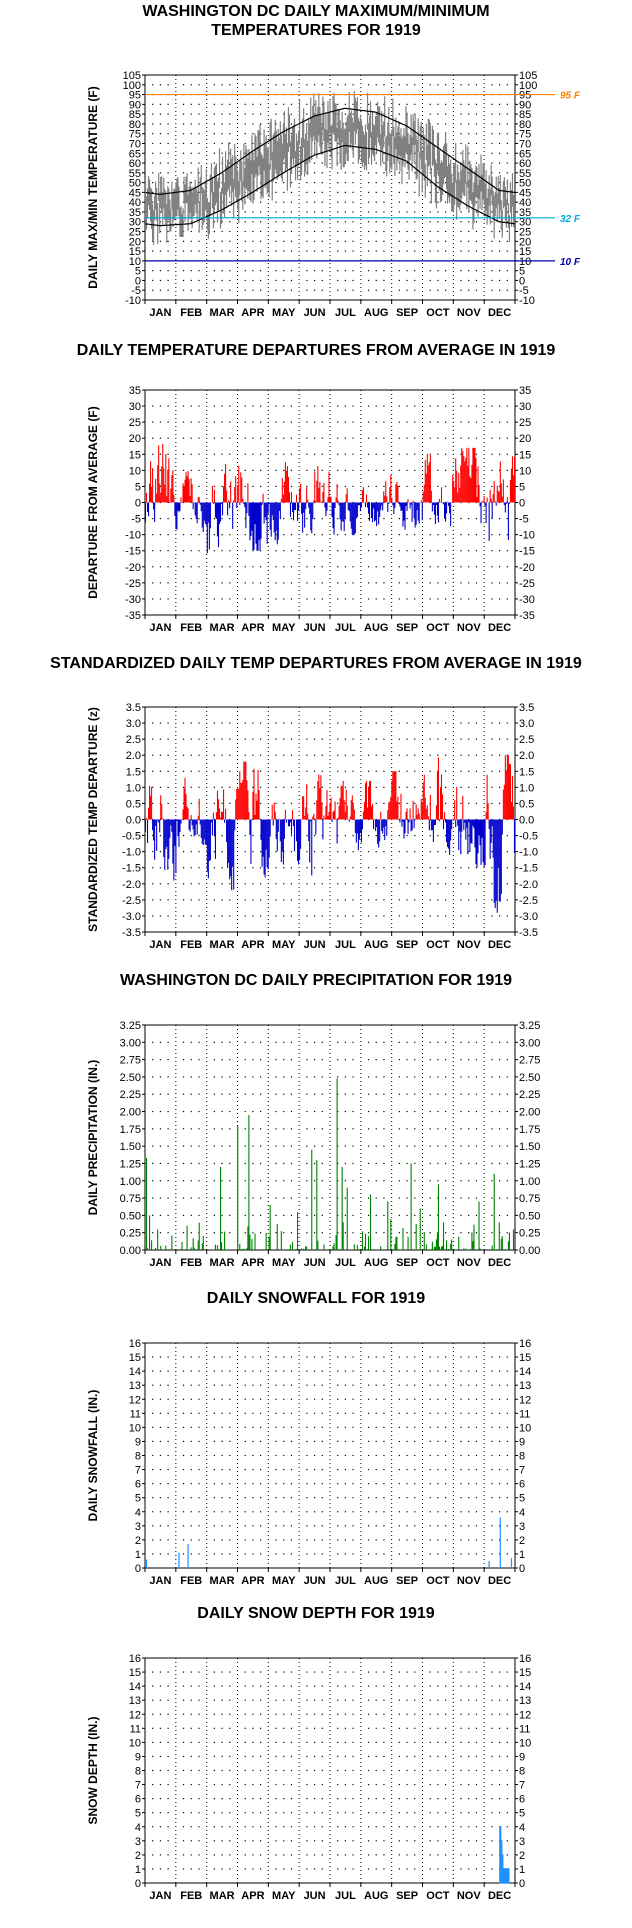  Describe the element at coordinates (191, 628) in the screenshot. I see `month-label: FEB` at that location.